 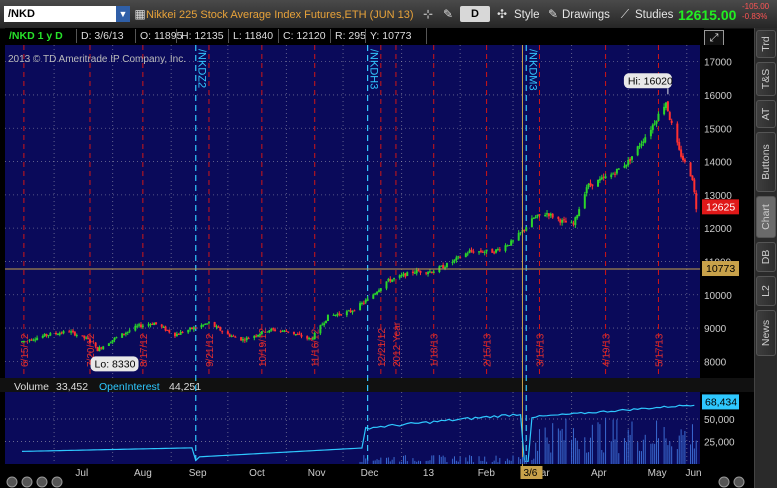 What do you see at coordinates (57, 482) in the screenshot?
I see `fit-icon` at bounding box center [57, 482].